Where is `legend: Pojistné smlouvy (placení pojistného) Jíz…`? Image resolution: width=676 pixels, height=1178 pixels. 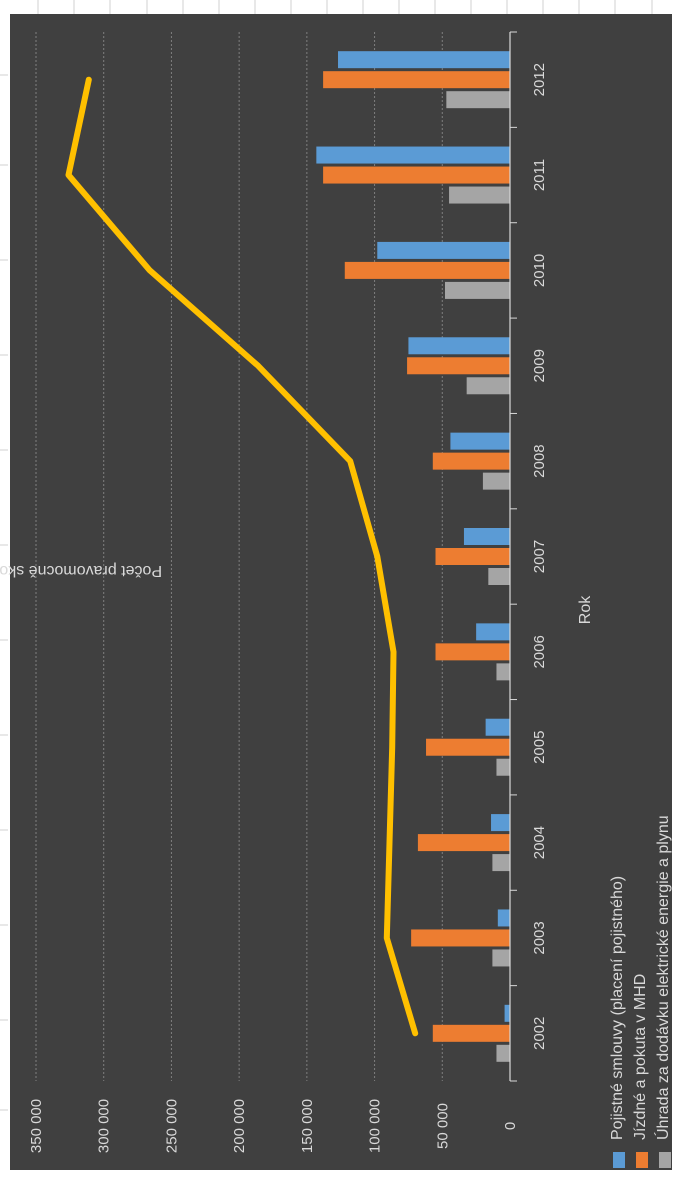
legend: Pojistné smlouvy (placení pojistného) Jíz… is located at coordinates (640, 991).